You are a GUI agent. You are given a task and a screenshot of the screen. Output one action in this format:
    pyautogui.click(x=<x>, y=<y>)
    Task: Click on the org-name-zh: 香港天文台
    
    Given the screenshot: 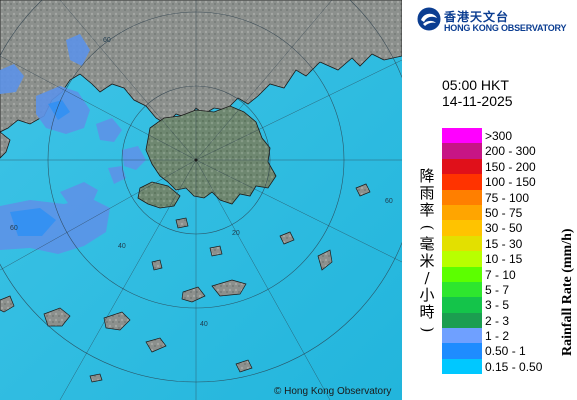 What is the action you would take?
    pyautogui.click(x=477, y=17)
    